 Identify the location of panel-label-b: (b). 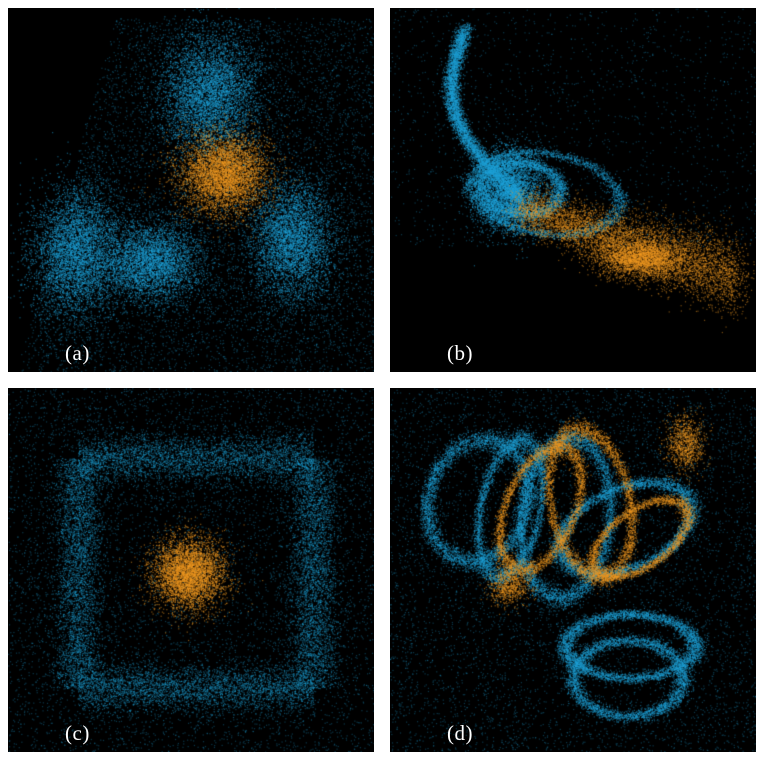
(460, 353).